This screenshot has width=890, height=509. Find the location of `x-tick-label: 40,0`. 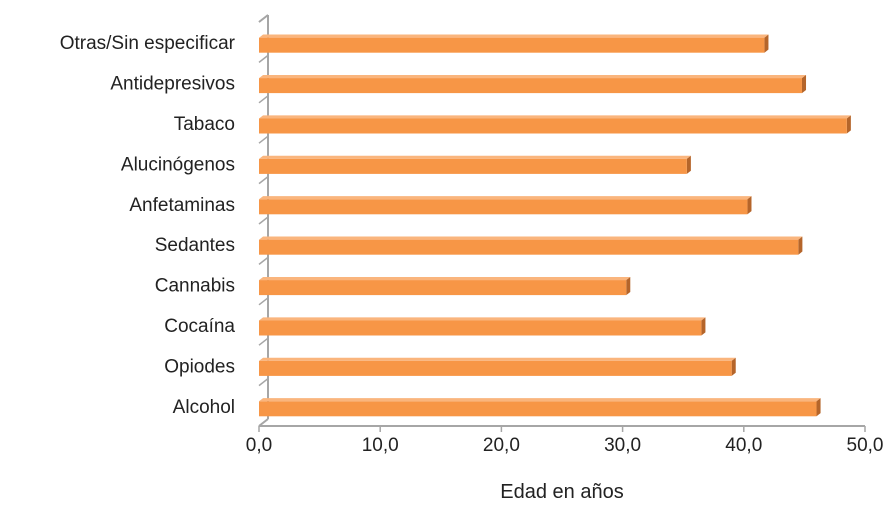

x-tick-label: 40,0 is located at coordinates (743, 445).